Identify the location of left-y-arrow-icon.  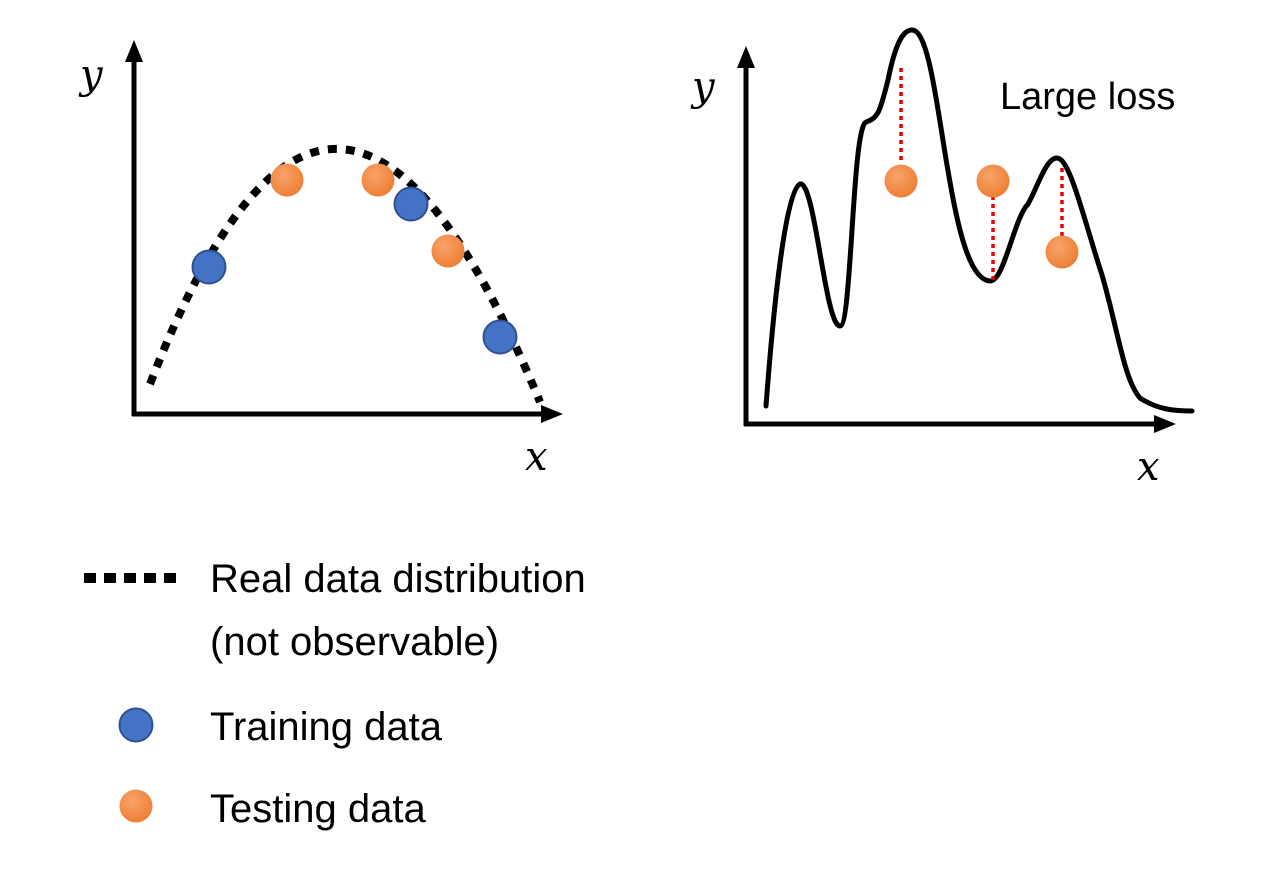
(134, 51).